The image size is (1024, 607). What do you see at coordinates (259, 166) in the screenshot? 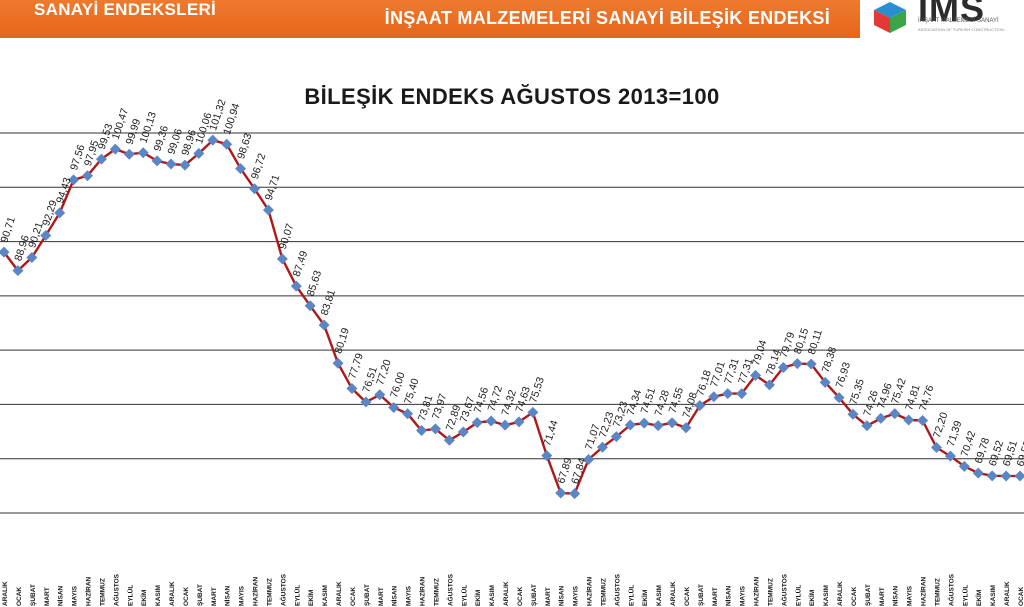
I see `data-value-label: 96,72` at bounding box center [259, 166].